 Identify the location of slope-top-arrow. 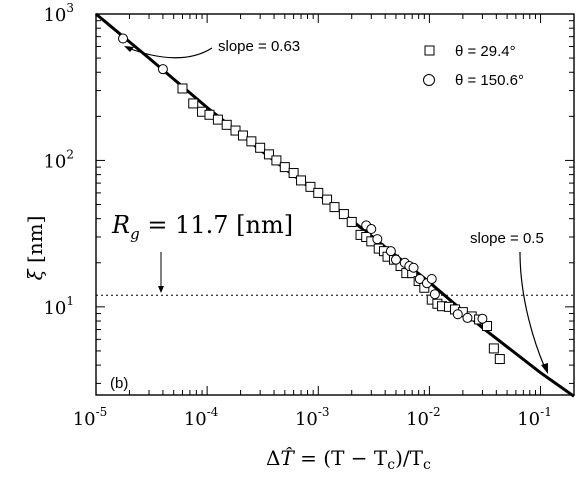
(170, 53).